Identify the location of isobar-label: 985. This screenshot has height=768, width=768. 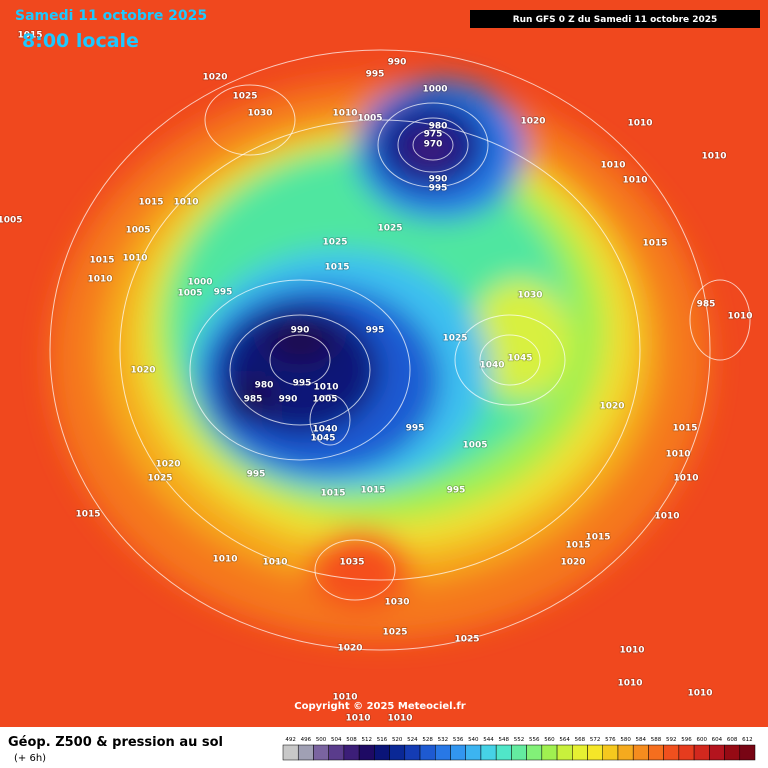
(706, 305).